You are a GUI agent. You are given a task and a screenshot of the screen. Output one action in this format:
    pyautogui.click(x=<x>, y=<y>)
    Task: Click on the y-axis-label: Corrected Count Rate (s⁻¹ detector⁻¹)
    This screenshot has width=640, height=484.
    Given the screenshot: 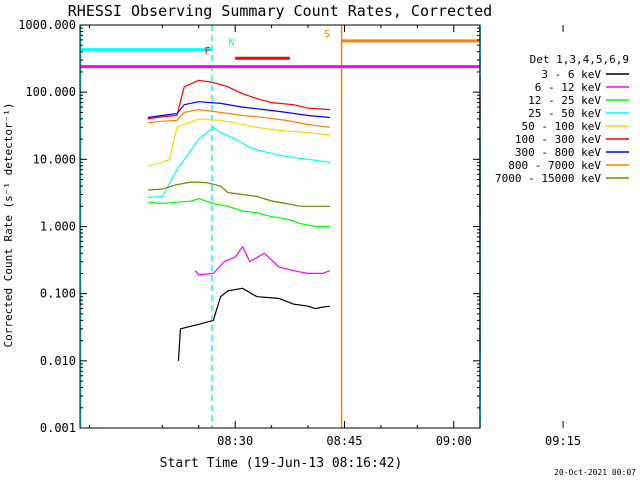 What is the action you would take?
    pyautogui.click(x=8, y=224)
    